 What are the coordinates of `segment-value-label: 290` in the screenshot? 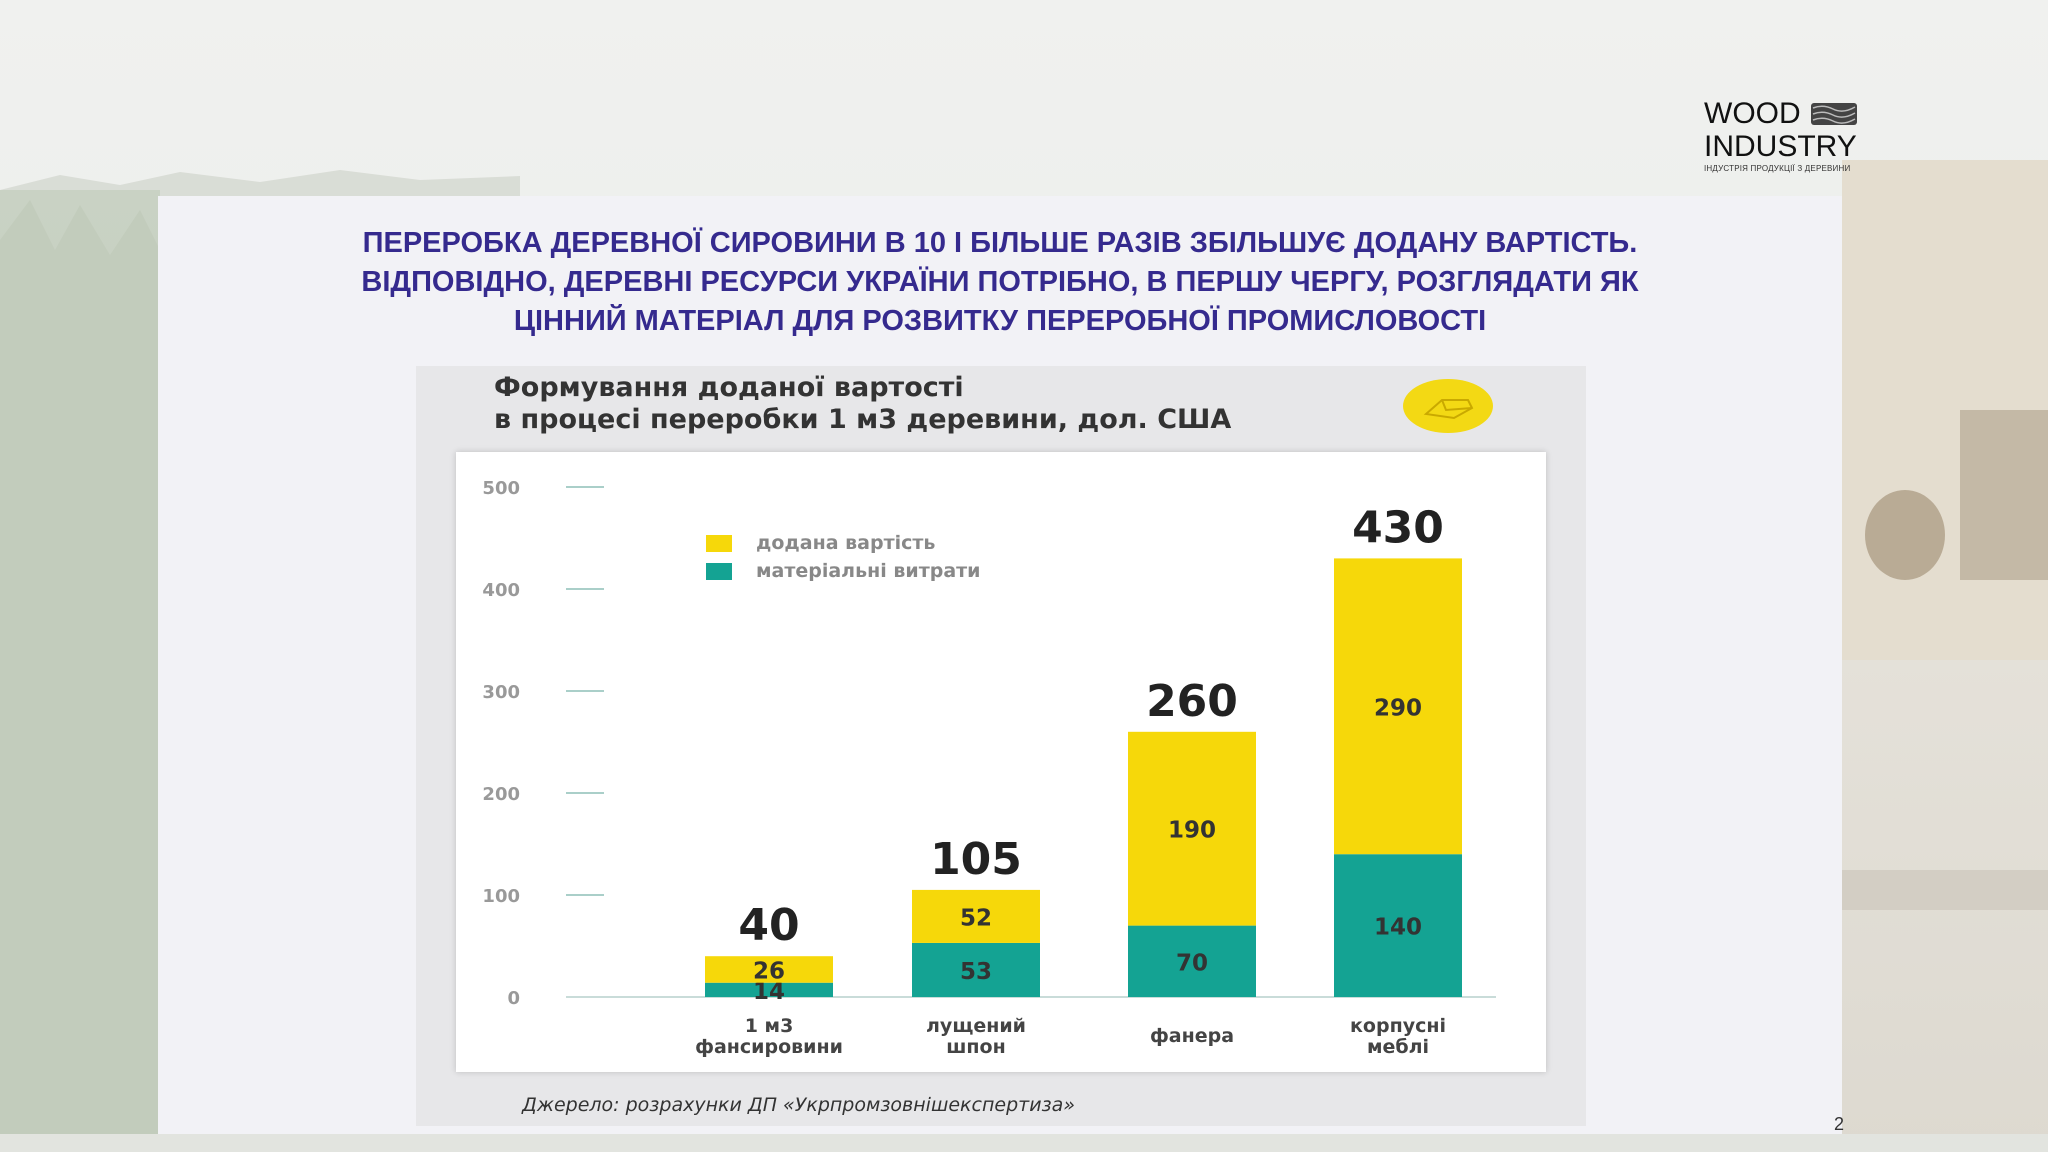 It's located at (1398, 708).